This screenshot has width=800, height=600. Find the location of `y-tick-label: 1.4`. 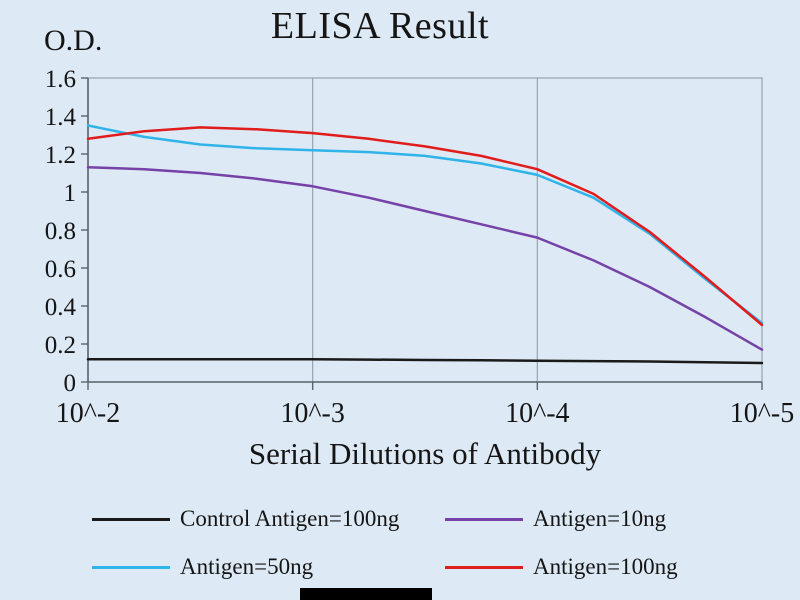

y-tick-label: 1.4 is located at coordinates (61, 117).